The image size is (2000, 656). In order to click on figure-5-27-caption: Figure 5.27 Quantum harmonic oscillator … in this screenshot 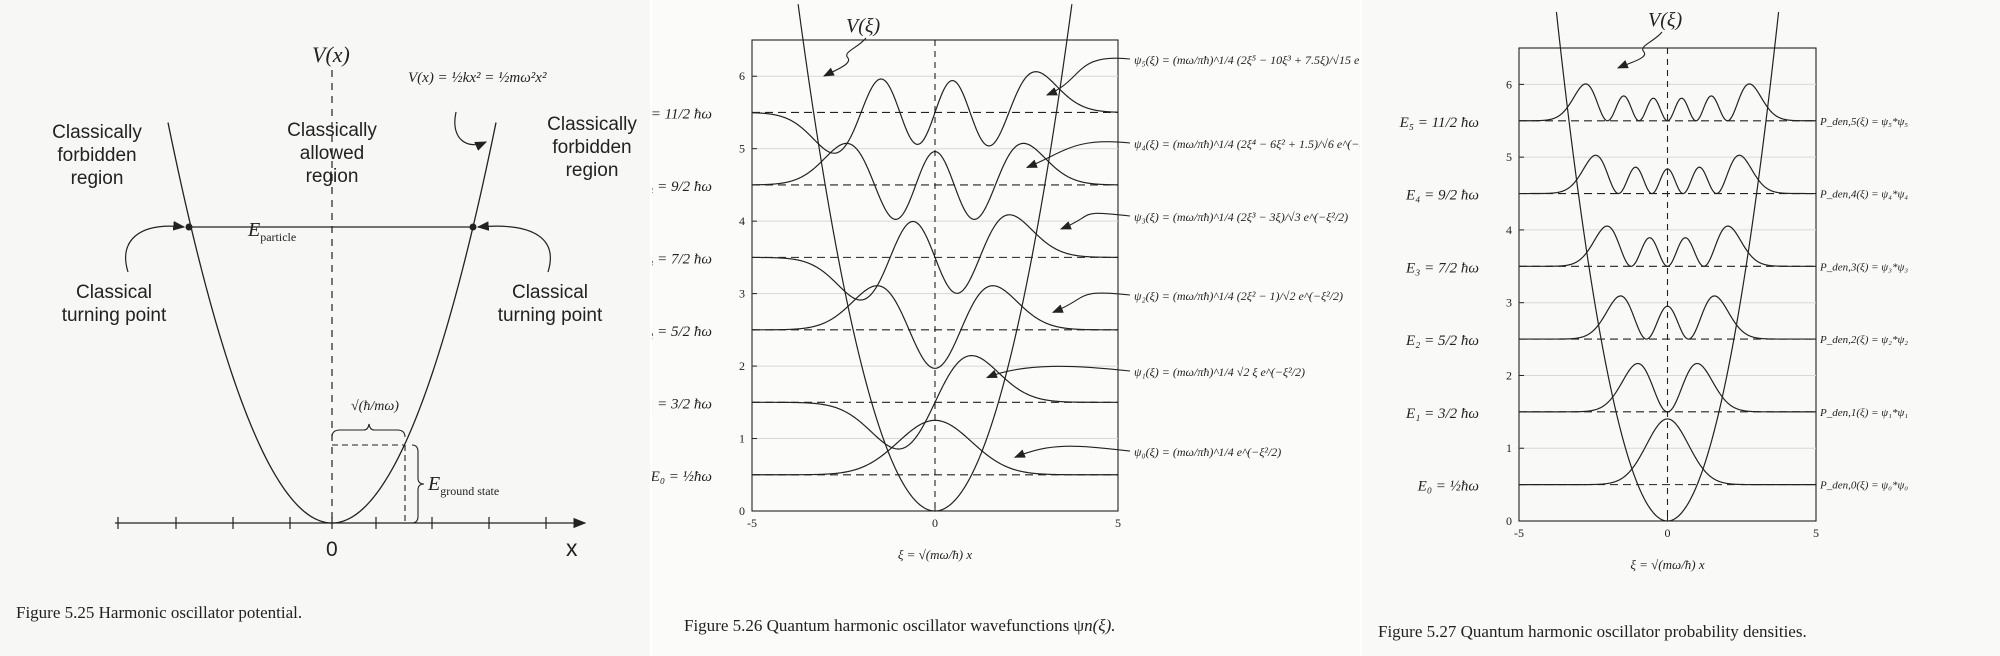, I will do `click(1592, 631)`.